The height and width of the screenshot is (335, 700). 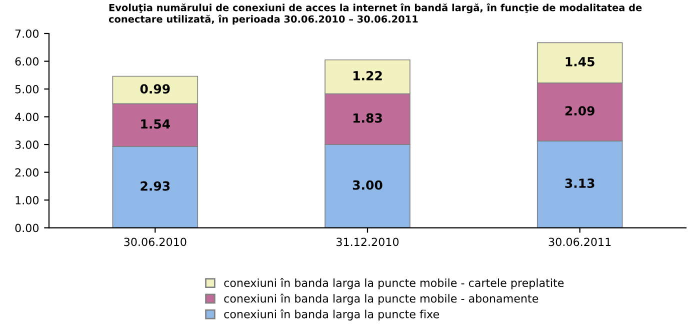 What do you see at coordinates (579, 242) in the screenshot?
I see `x-tick-label: 30.06.2011` at bounding box center [579, 242].